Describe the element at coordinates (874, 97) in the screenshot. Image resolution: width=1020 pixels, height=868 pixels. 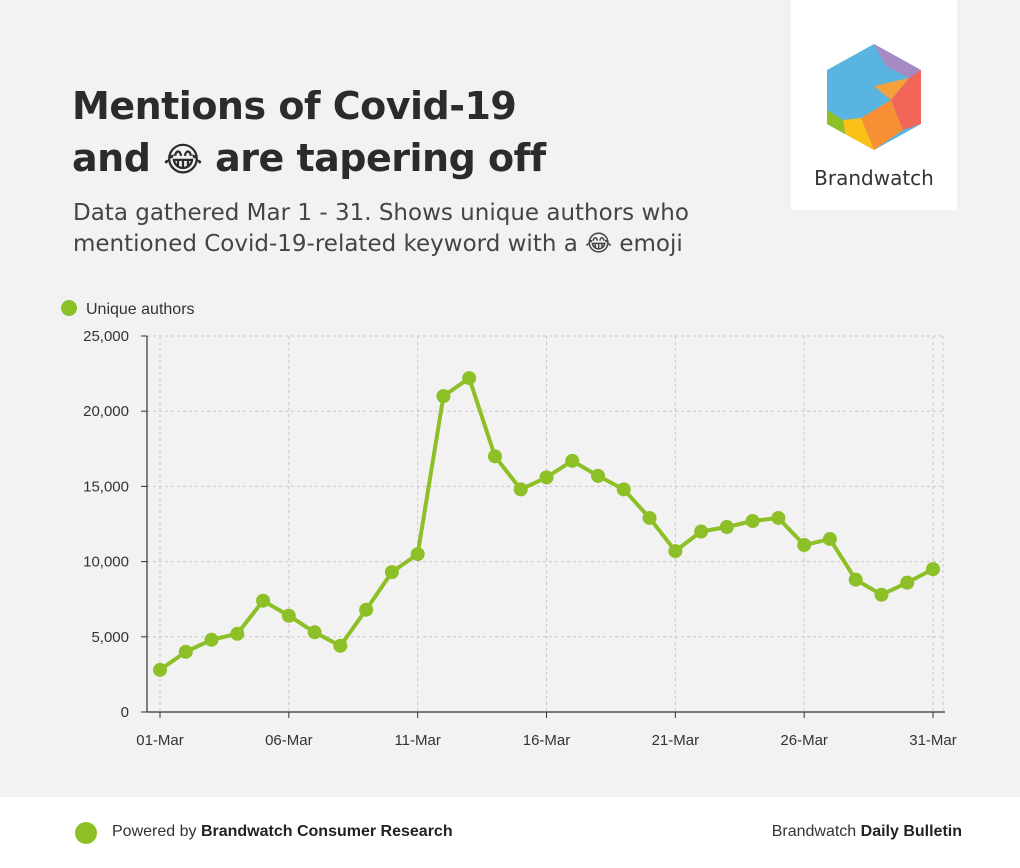
I see `brandwatch-hexagon-icon` at that location.